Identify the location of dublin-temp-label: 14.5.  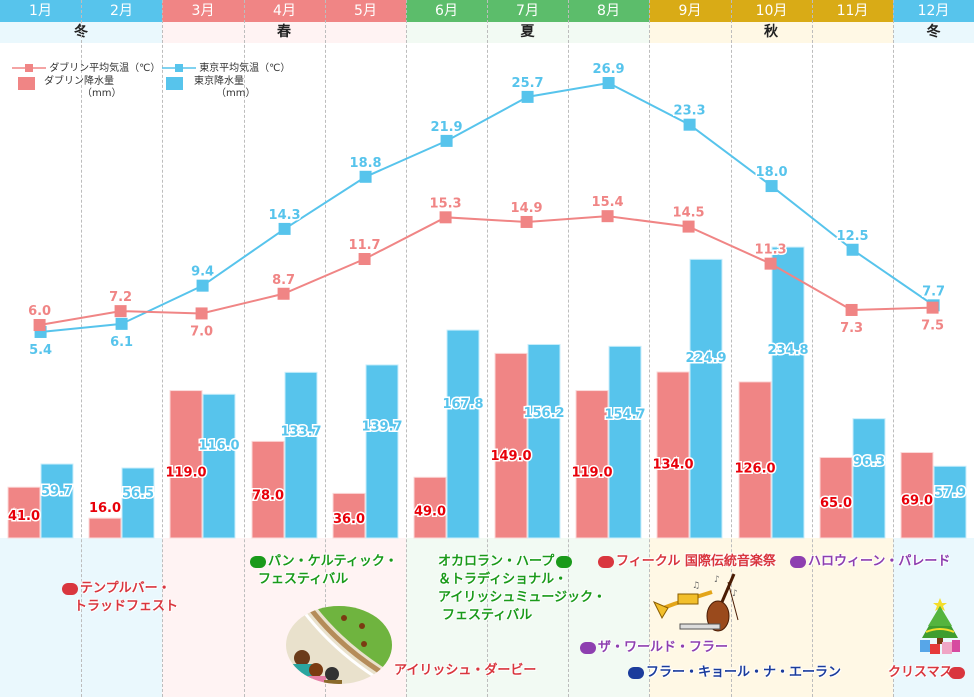
(689, 213).